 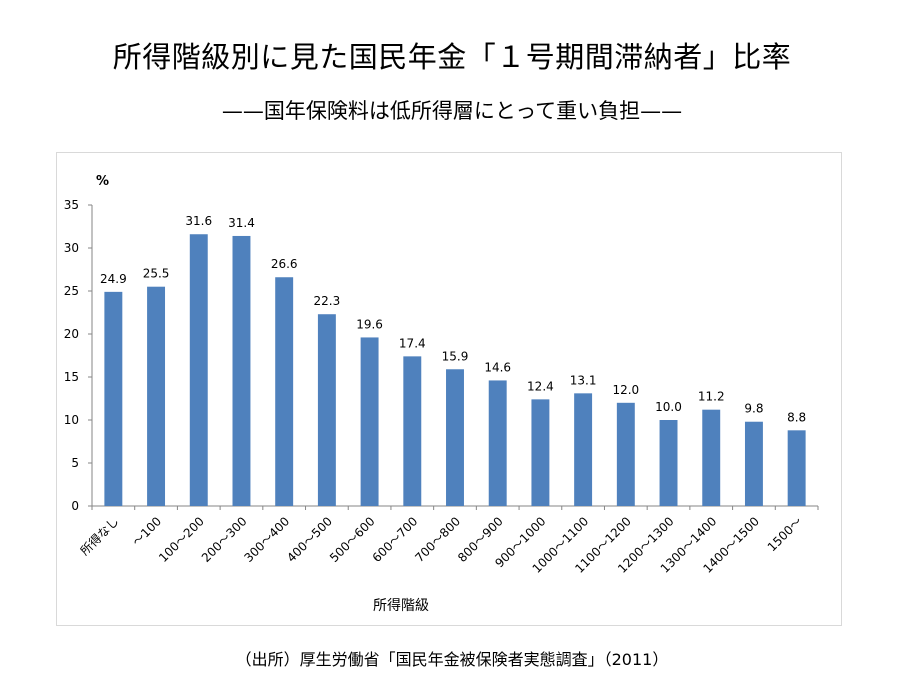 What do you see at coordinates (352, 539) in the screenshot?
I see `x-tick-label: 500～600` at bounding box center [352, 539].